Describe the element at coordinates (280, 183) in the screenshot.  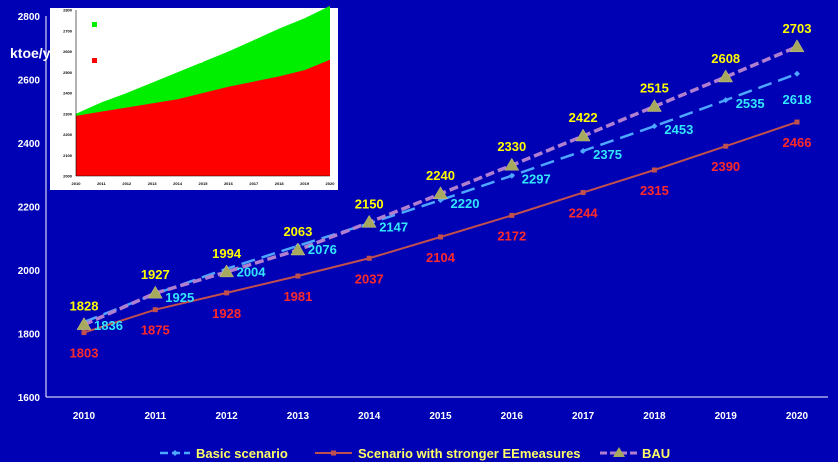
I see `inset-x-tick-label: 2018` at that location.